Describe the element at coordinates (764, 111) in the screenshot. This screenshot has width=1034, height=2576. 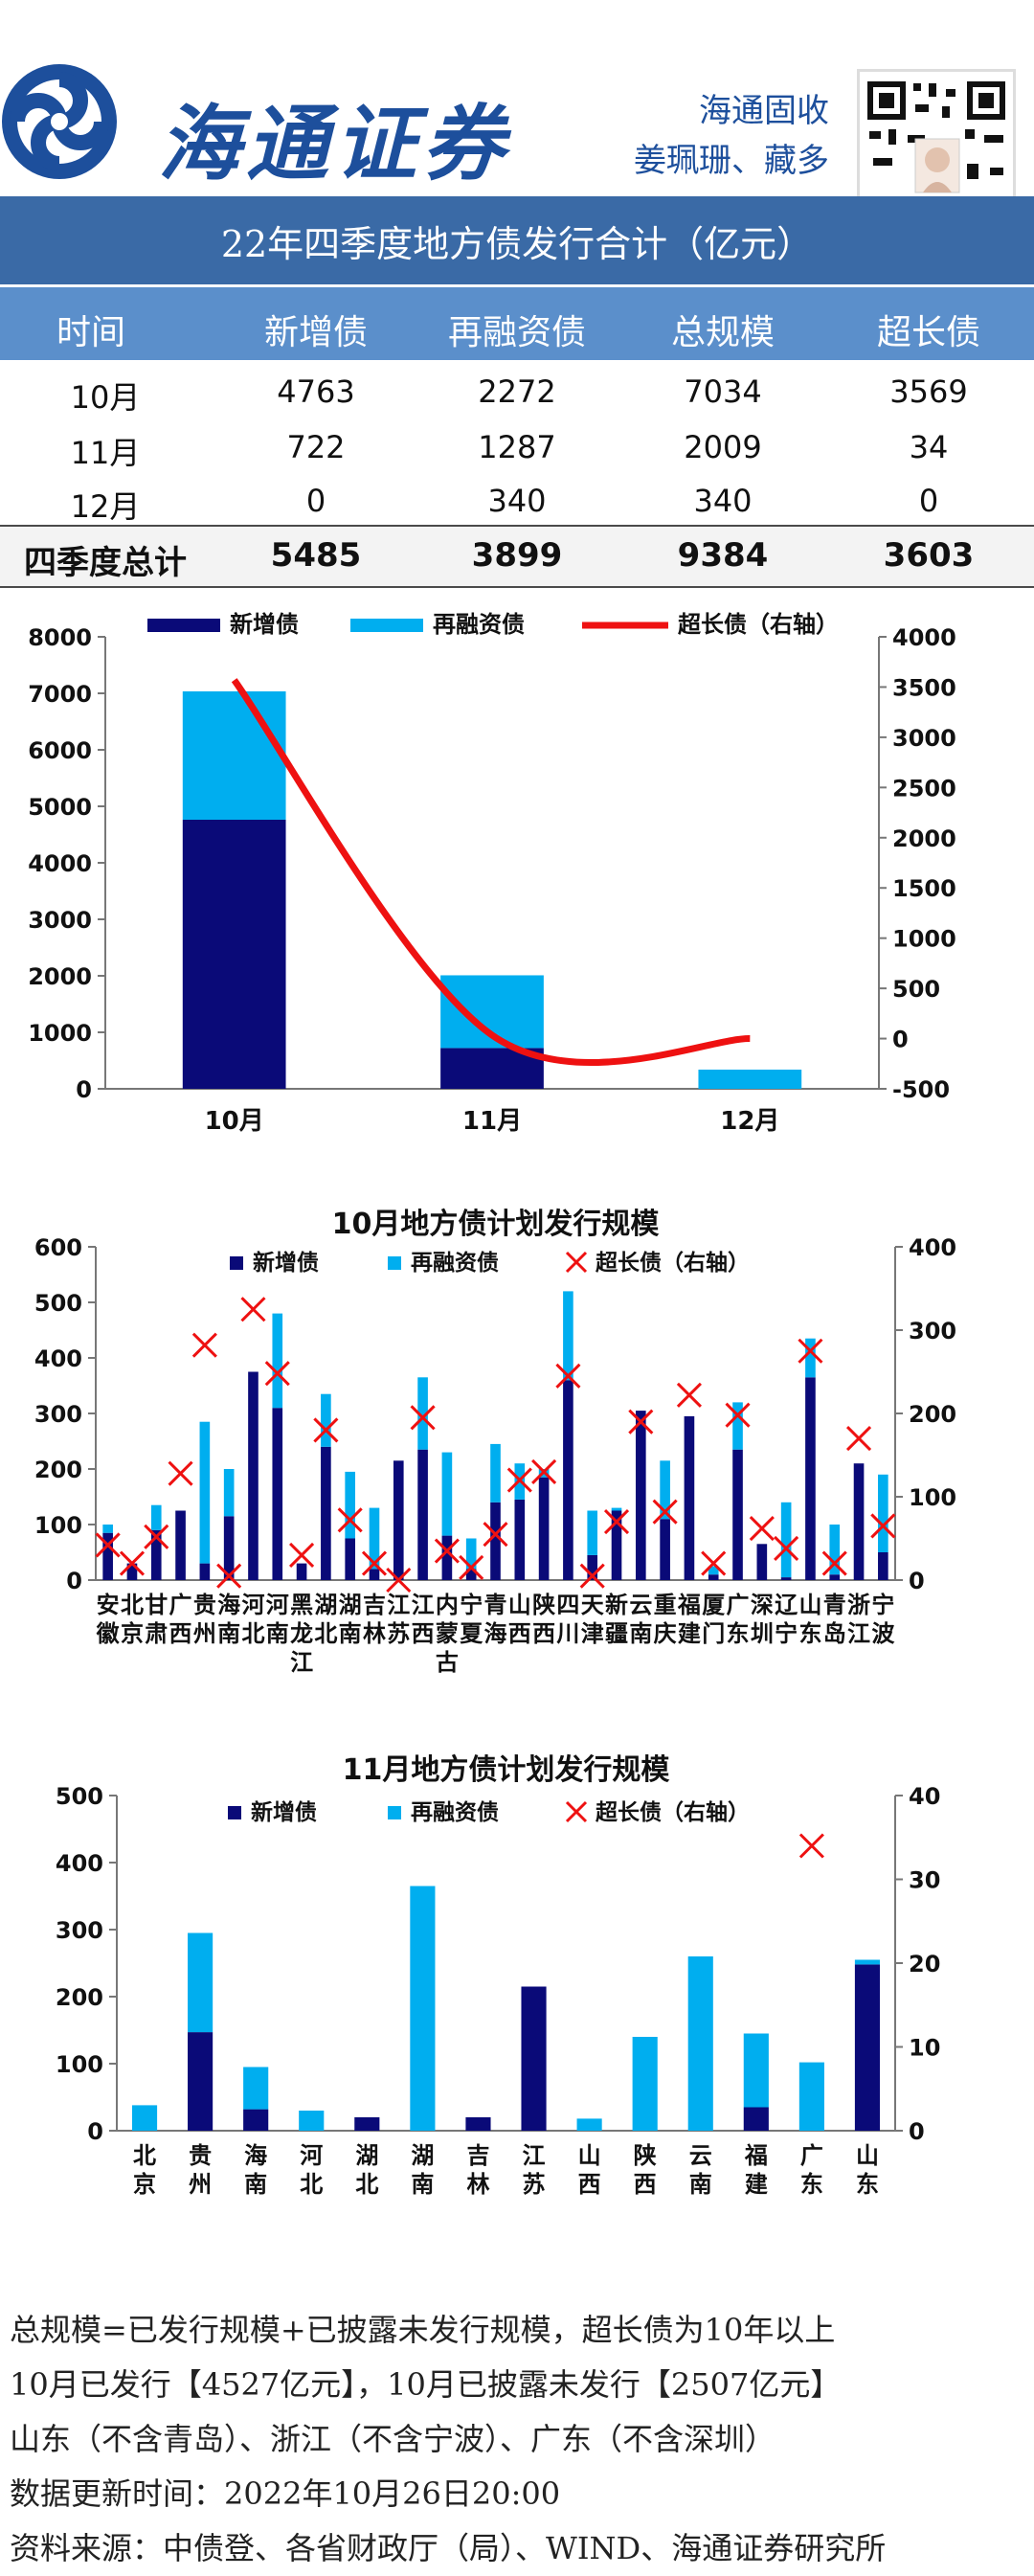
I see `team-name: 海通固收` at that location.